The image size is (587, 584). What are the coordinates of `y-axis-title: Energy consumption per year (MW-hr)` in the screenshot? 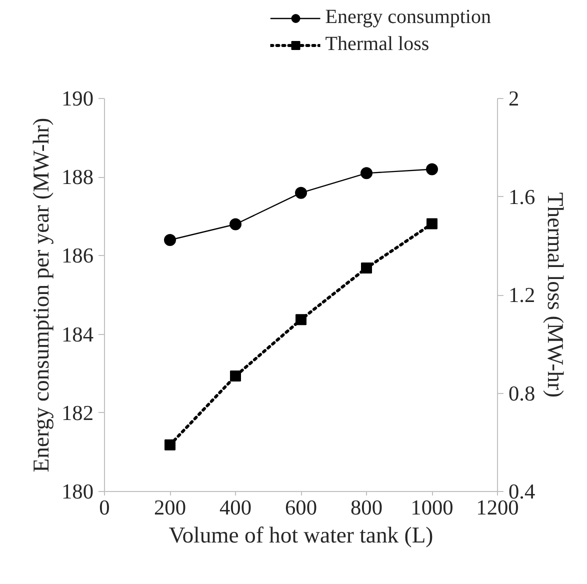 It's located at (41, 295).